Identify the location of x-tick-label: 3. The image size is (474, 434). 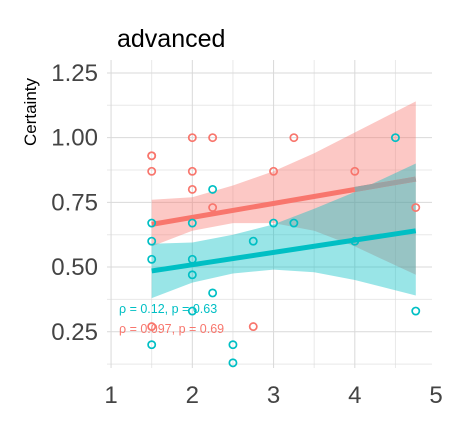
(273, 395).